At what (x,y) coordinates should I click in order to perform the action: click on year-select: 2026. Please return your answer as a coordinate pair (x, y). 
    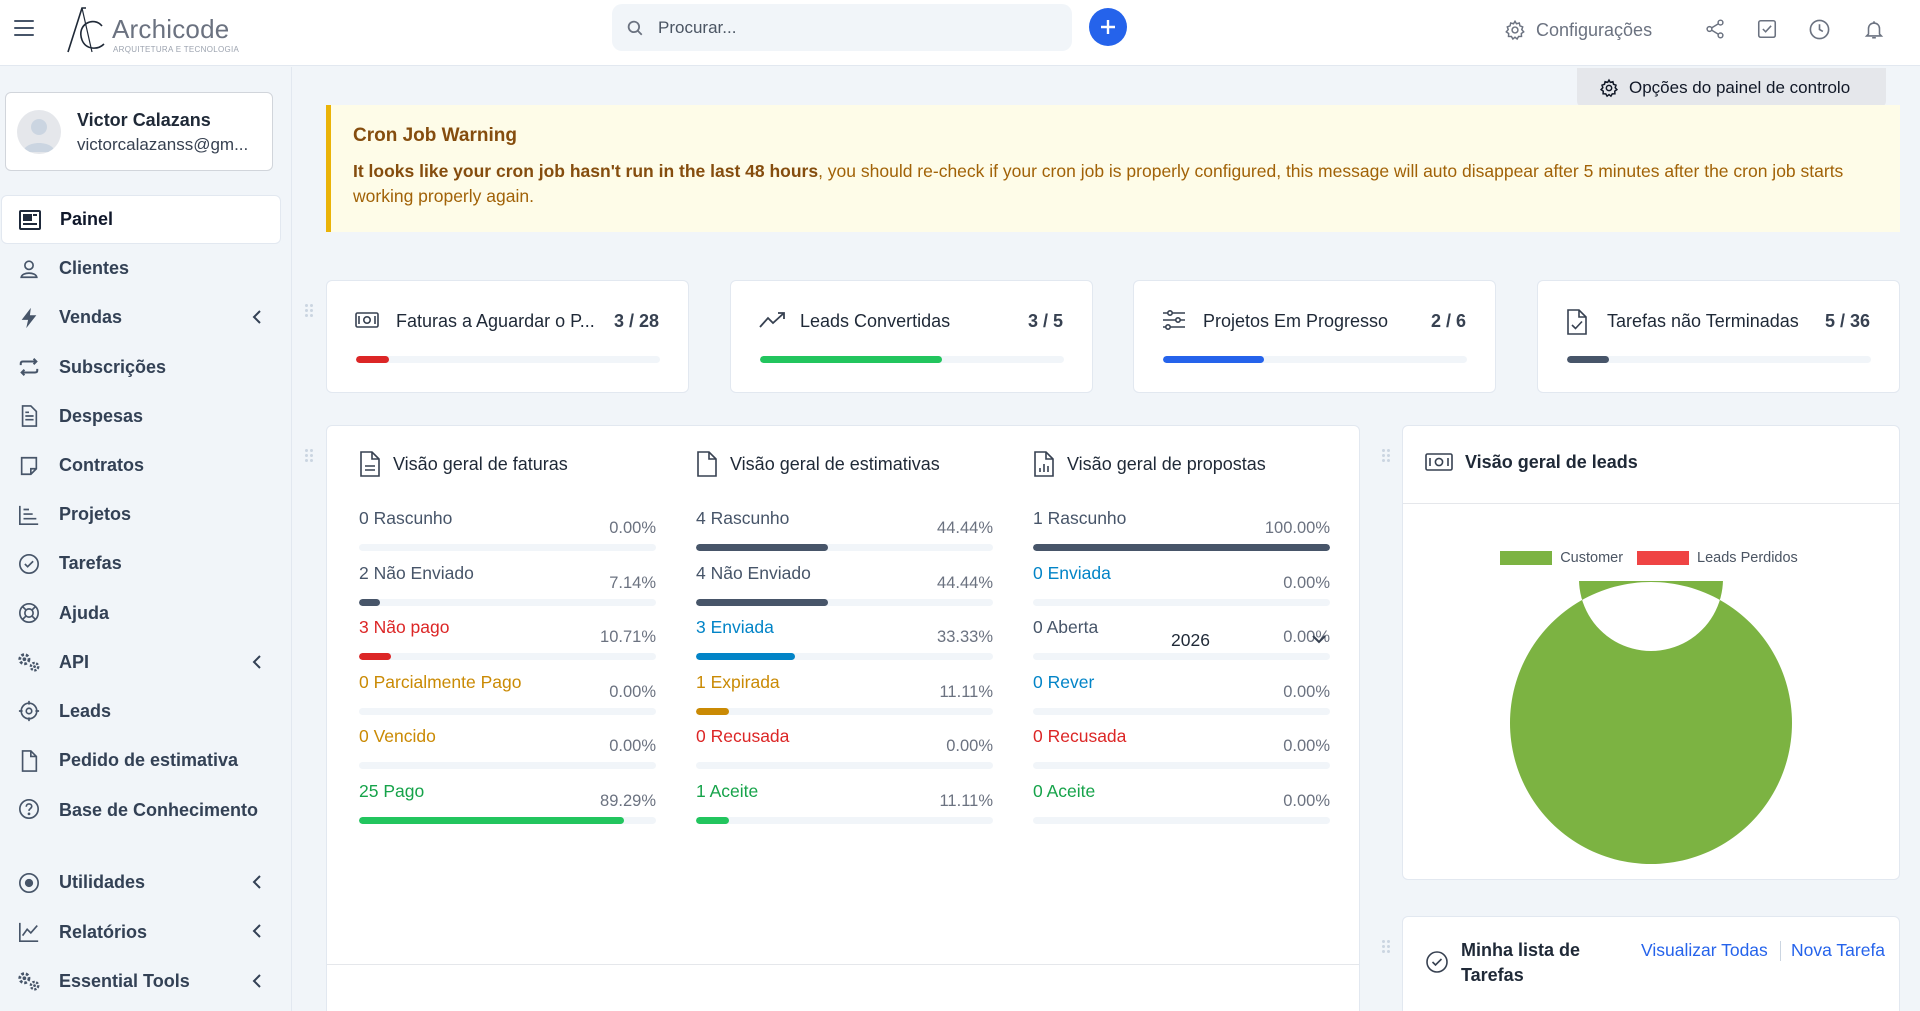
    Looking at the image, I should click on (1190, 640).